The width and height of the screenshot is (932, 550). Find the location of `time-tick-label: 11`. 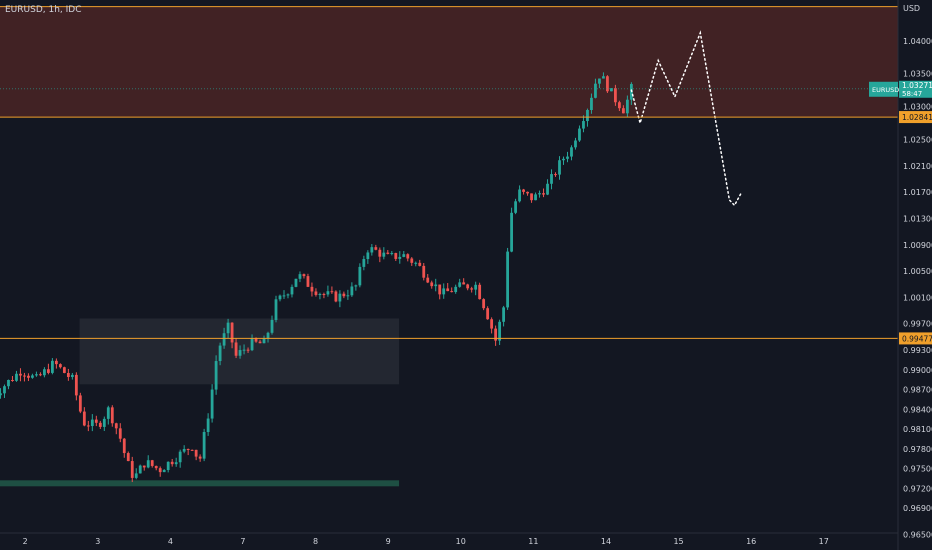

time-tick-label: 11 is located at coordinates (533, 541).